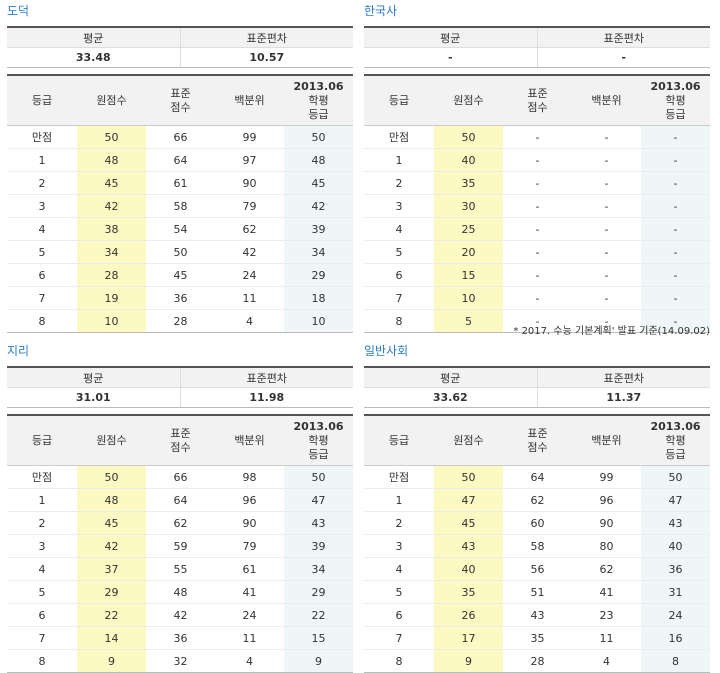 The height and width of the screenshot is (673, 720). What do you see at coordinates (180, 569) in the screenshot?
I see `table-row: 4 37 55 61 34` at bounding box center [180, 569].